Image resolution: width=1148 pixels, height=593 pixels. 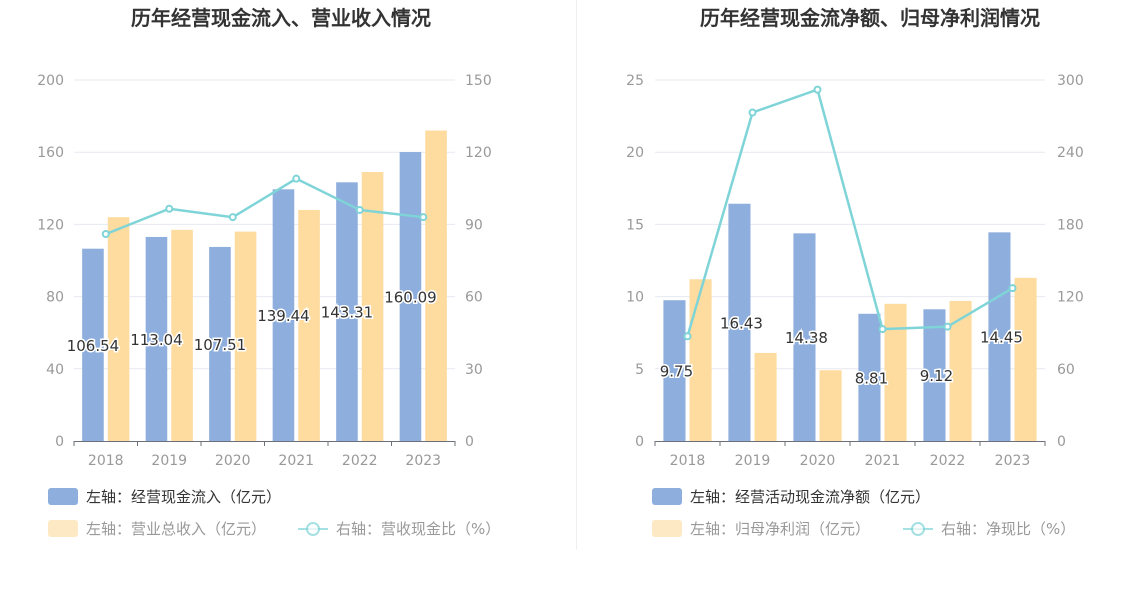 I want to click on right-axis-tick-label: 90, so click(x=474, y=225).